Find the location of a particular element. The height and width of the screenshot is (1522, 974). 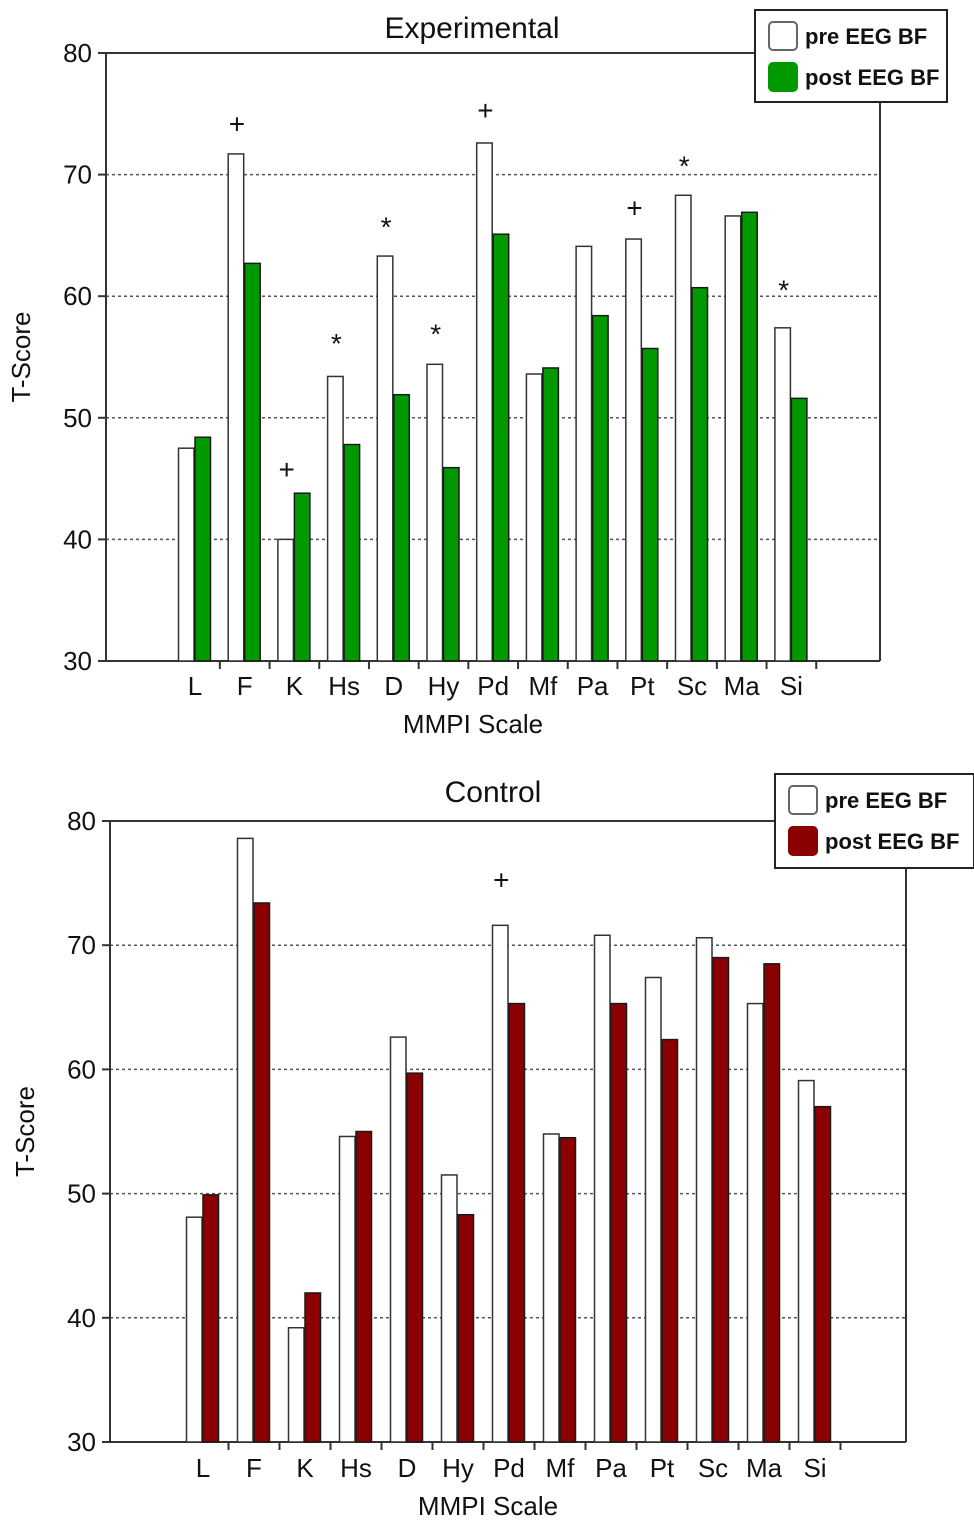

bar-post-eeg-bf-hs is located at coordinates (364, 1286).